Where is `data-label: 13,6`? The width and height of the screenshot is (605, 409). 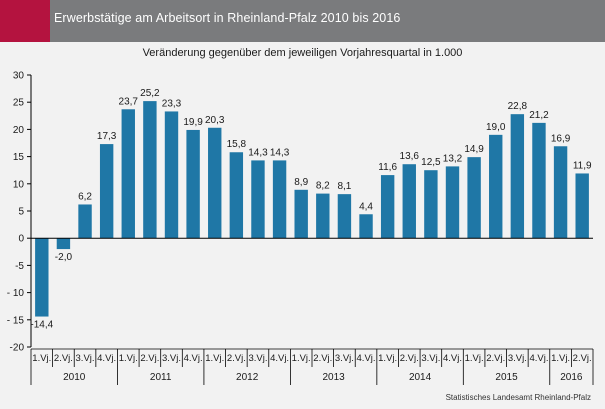 data-label: 13,6 is located at coordinates (410, 156).